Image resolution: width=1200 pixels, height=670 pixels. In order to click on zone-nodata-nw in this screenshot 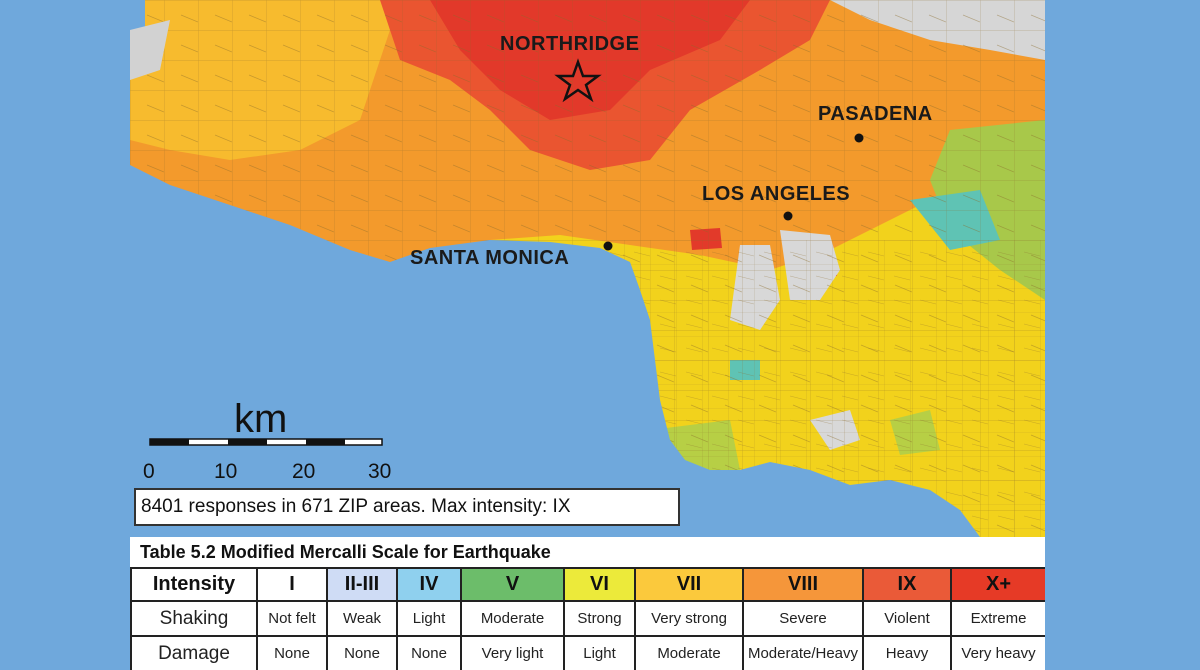, I will do `click(150, 50)`.